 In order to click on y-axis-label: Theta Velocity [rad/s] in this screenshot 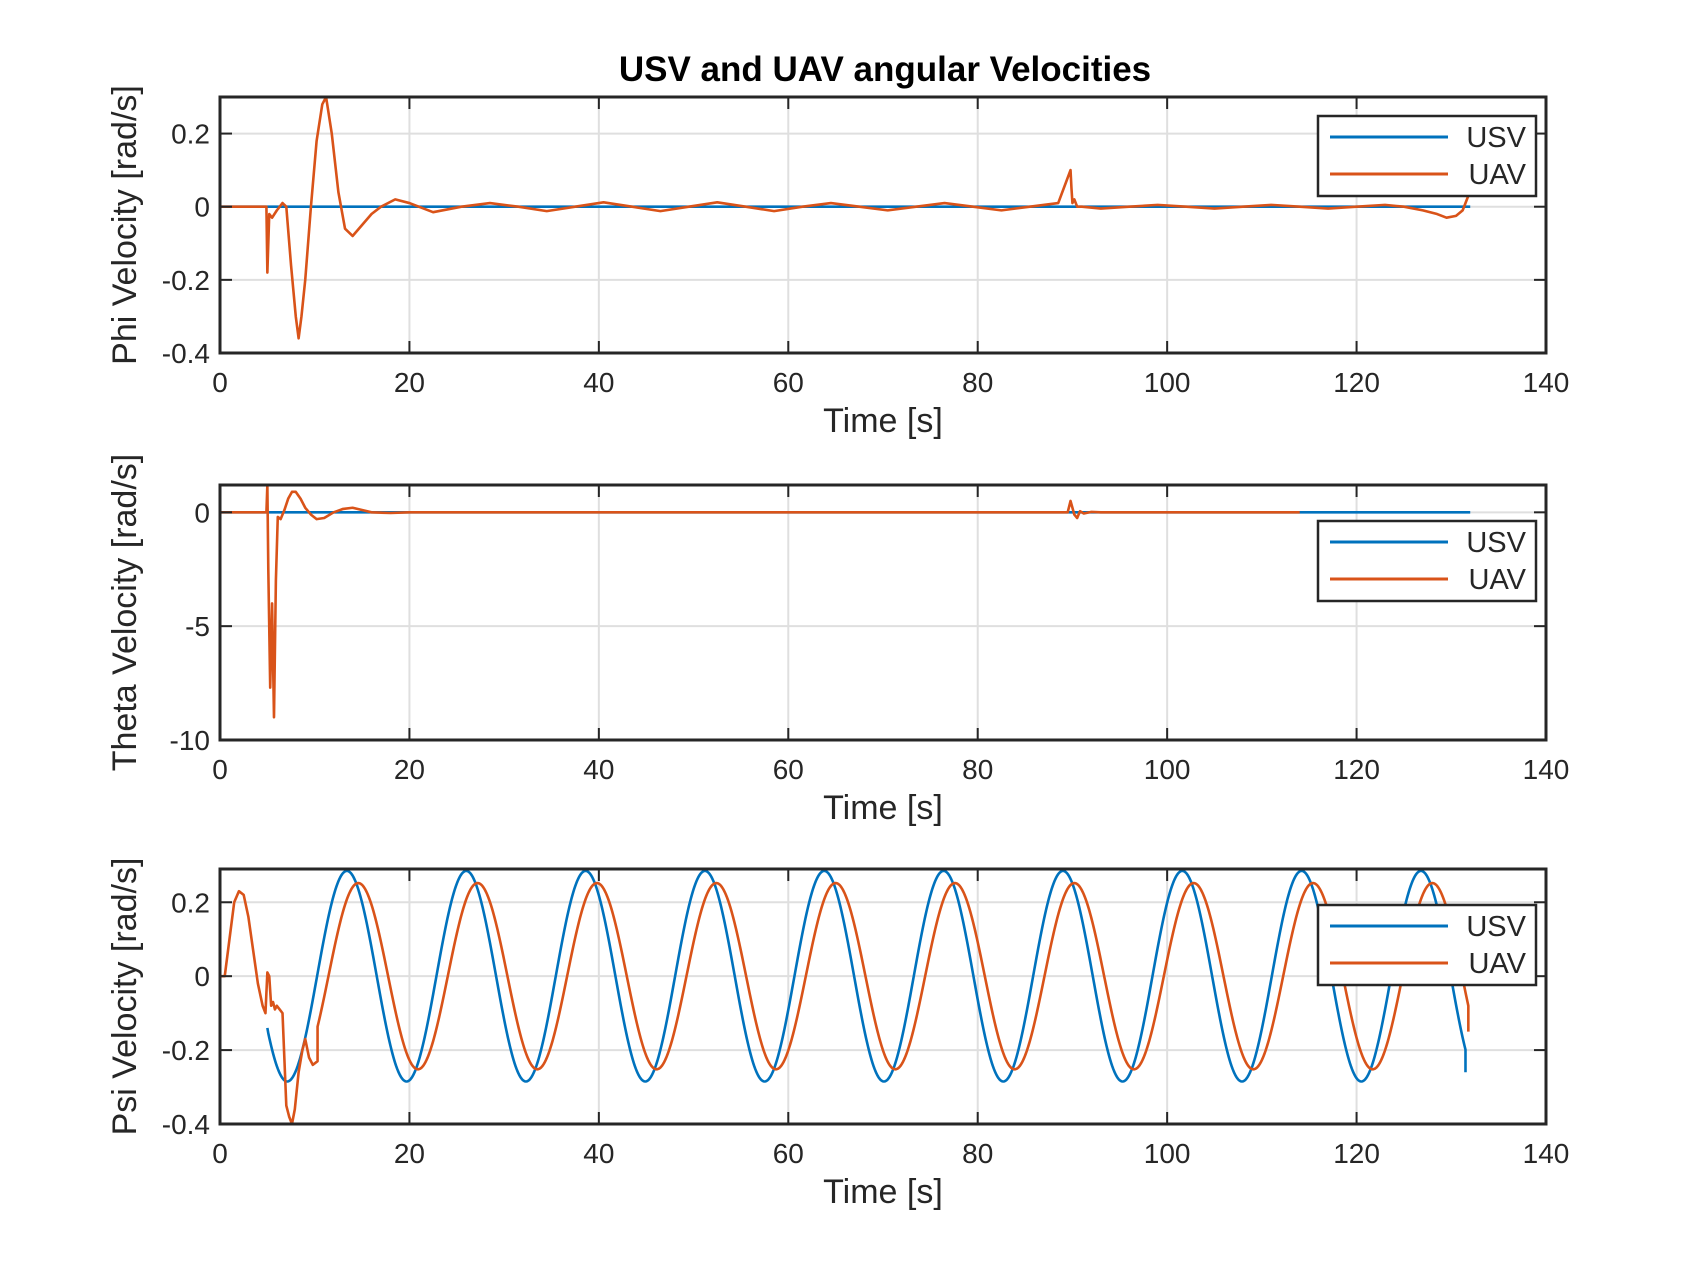, I will do `click(125, 613)`.